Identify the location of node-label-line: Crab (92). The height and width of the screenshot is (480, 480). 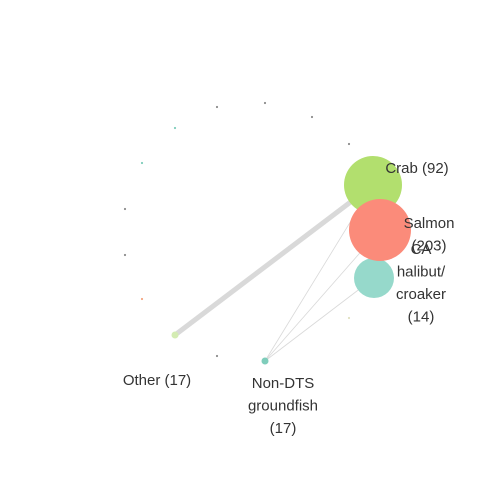
(416, 168).